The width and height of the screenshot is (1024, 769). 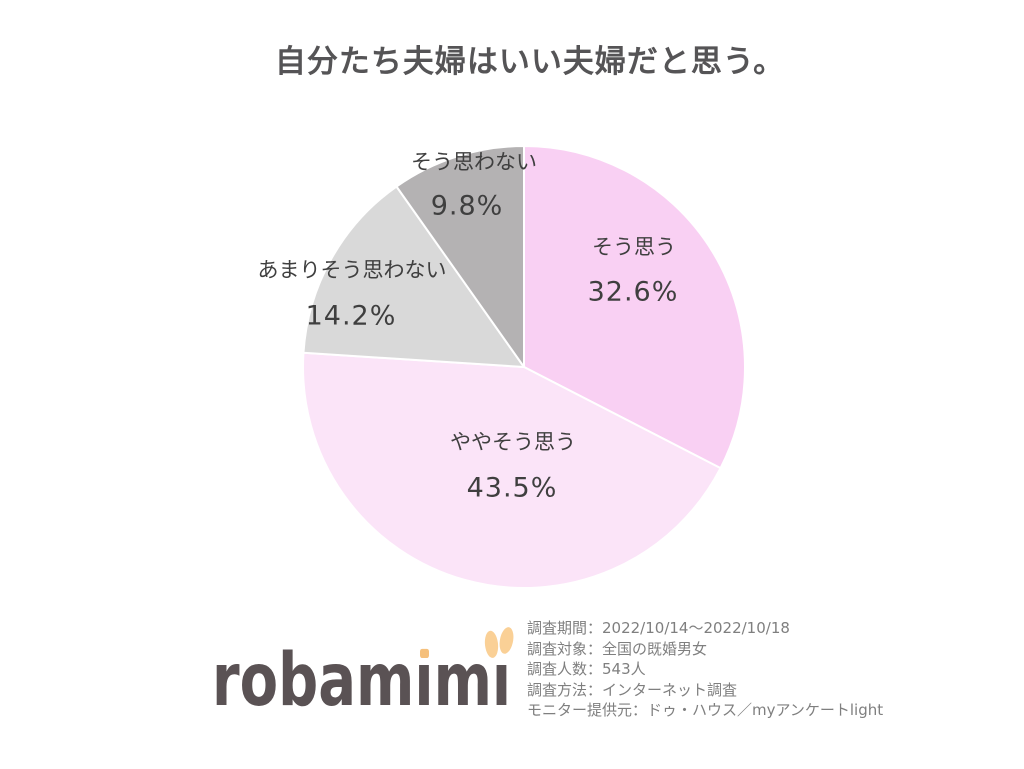 What do you see at coordinates (467, 206) in the screenshot?
I see `slice-percent-label: 9.8%` at bounding box center [467, 206].